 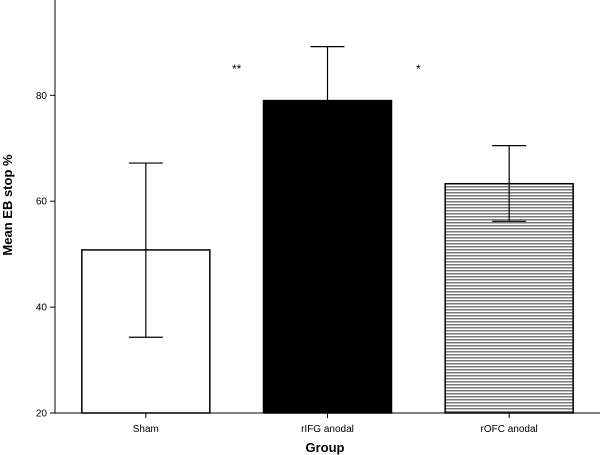 What do you see at coordinates (237, 69) in the screenshot?
I see `significance-marker-0: **` at bounding box center [237, 69].